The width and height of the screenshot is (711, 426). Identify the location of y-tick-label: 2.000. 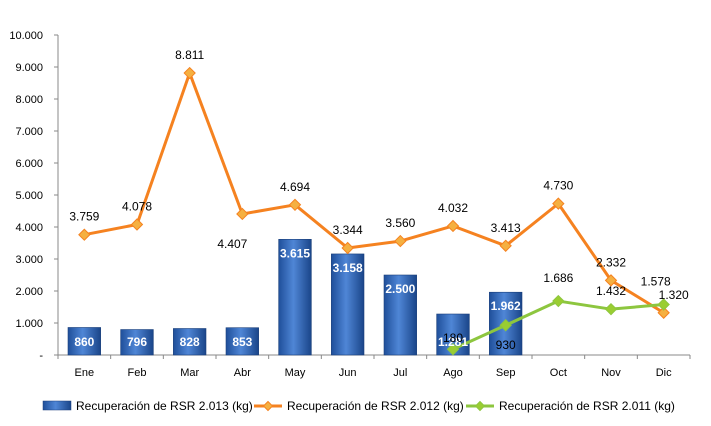
(29, 292).